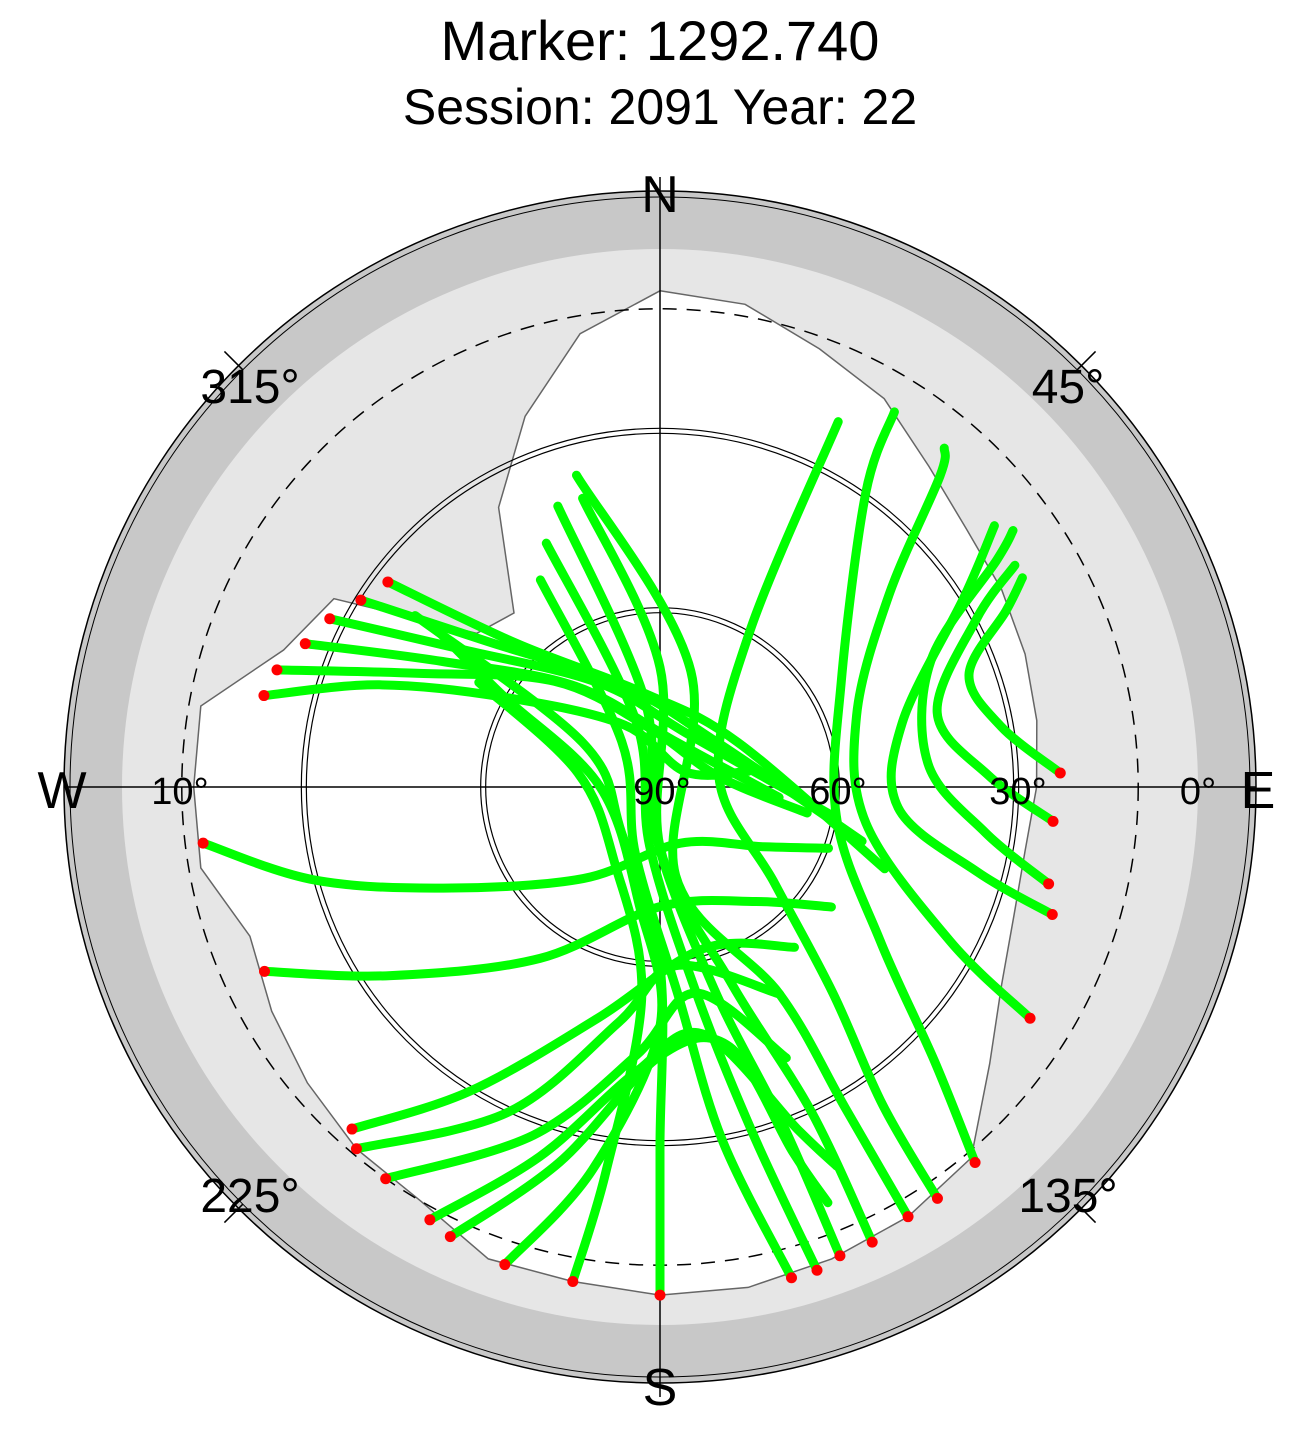 Image resolution: width=1316 pixels, height=1444 pixels. Describe the element at coordinates (837, 792) in the screenshot. I see `elevation-label-60: 60°` at that location.